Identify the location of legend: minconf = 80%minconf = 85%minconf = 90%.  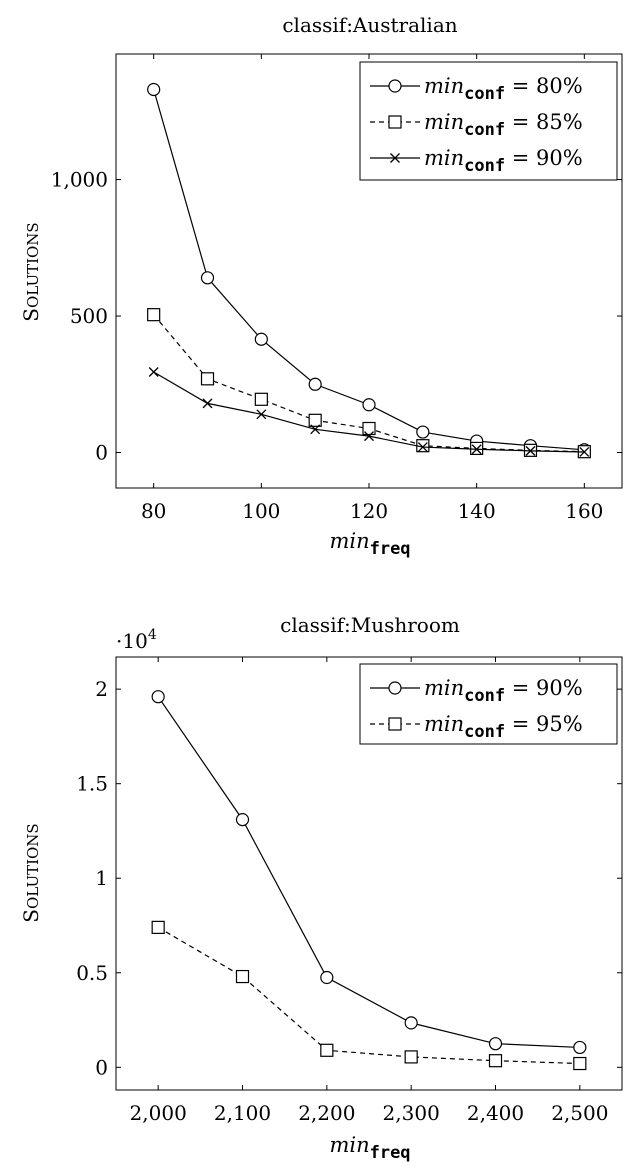
(488, 121).